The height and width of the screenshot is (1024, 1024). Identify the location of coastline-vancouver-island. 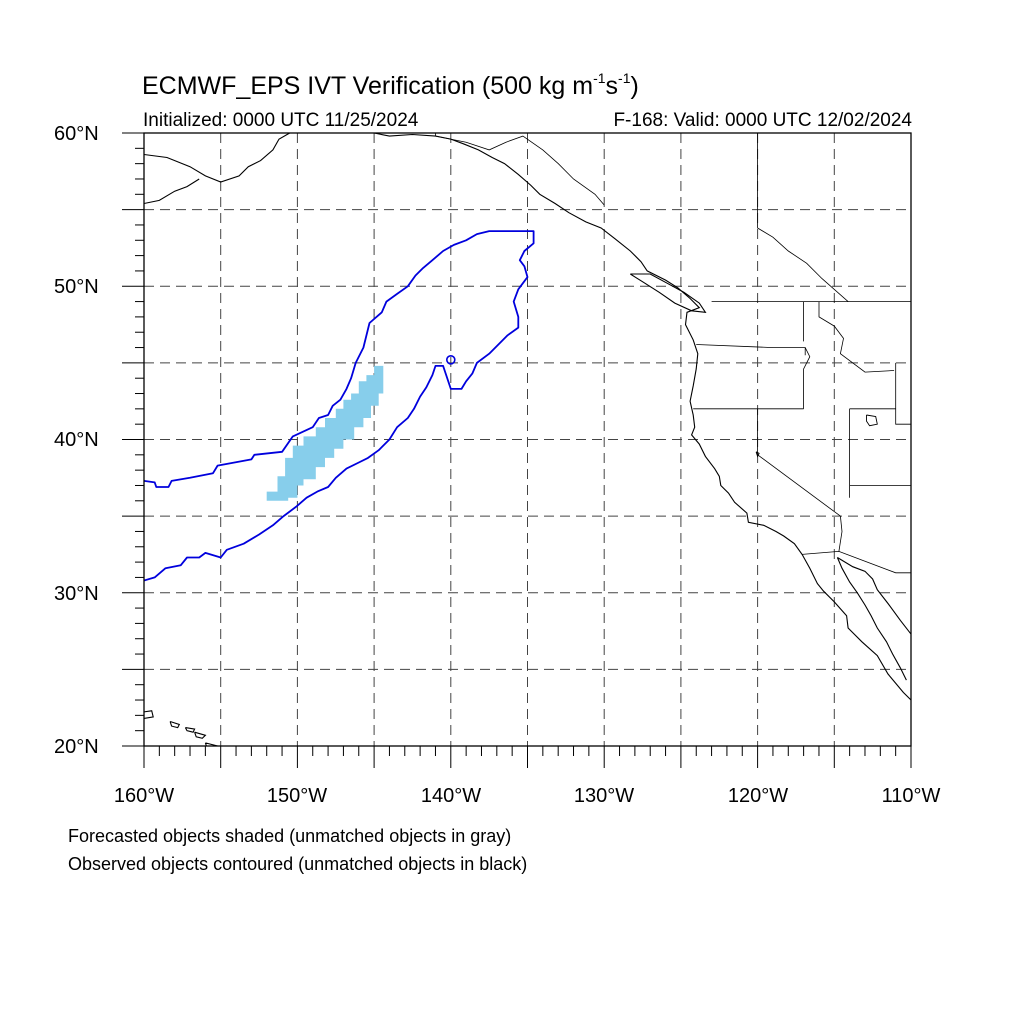
(668, 293).